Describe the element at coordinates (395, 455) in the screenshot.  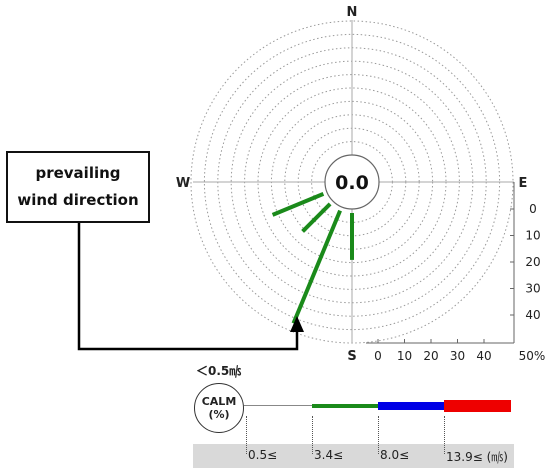
I see `speed-bin-label-3: 8.0≤` at that location.